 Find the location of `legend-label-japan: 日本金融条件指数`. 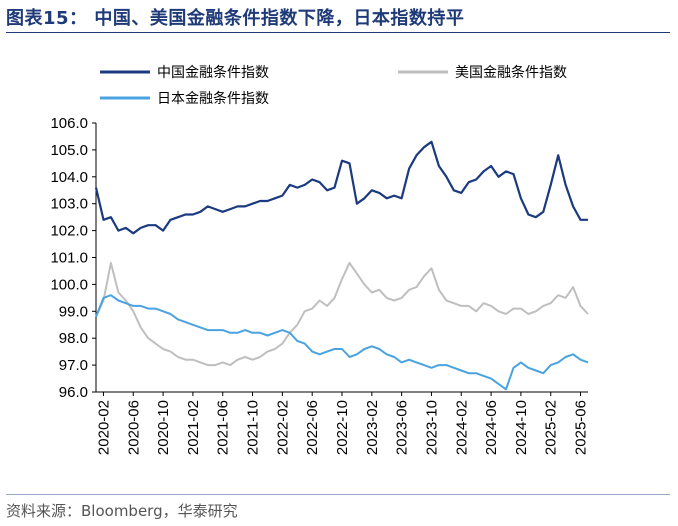

legend-label-japan: 日本金融条件指数 is located at coordinates (213, 98).